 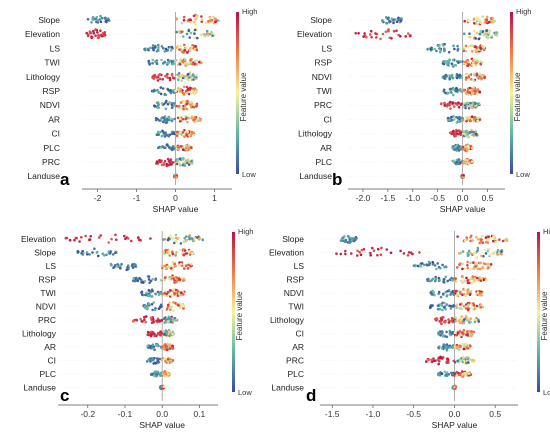 What do you see at coordinates (455, 414) in the screenshot?
I see `x-tick-label: 0.0` at bounding box center [455, 414].